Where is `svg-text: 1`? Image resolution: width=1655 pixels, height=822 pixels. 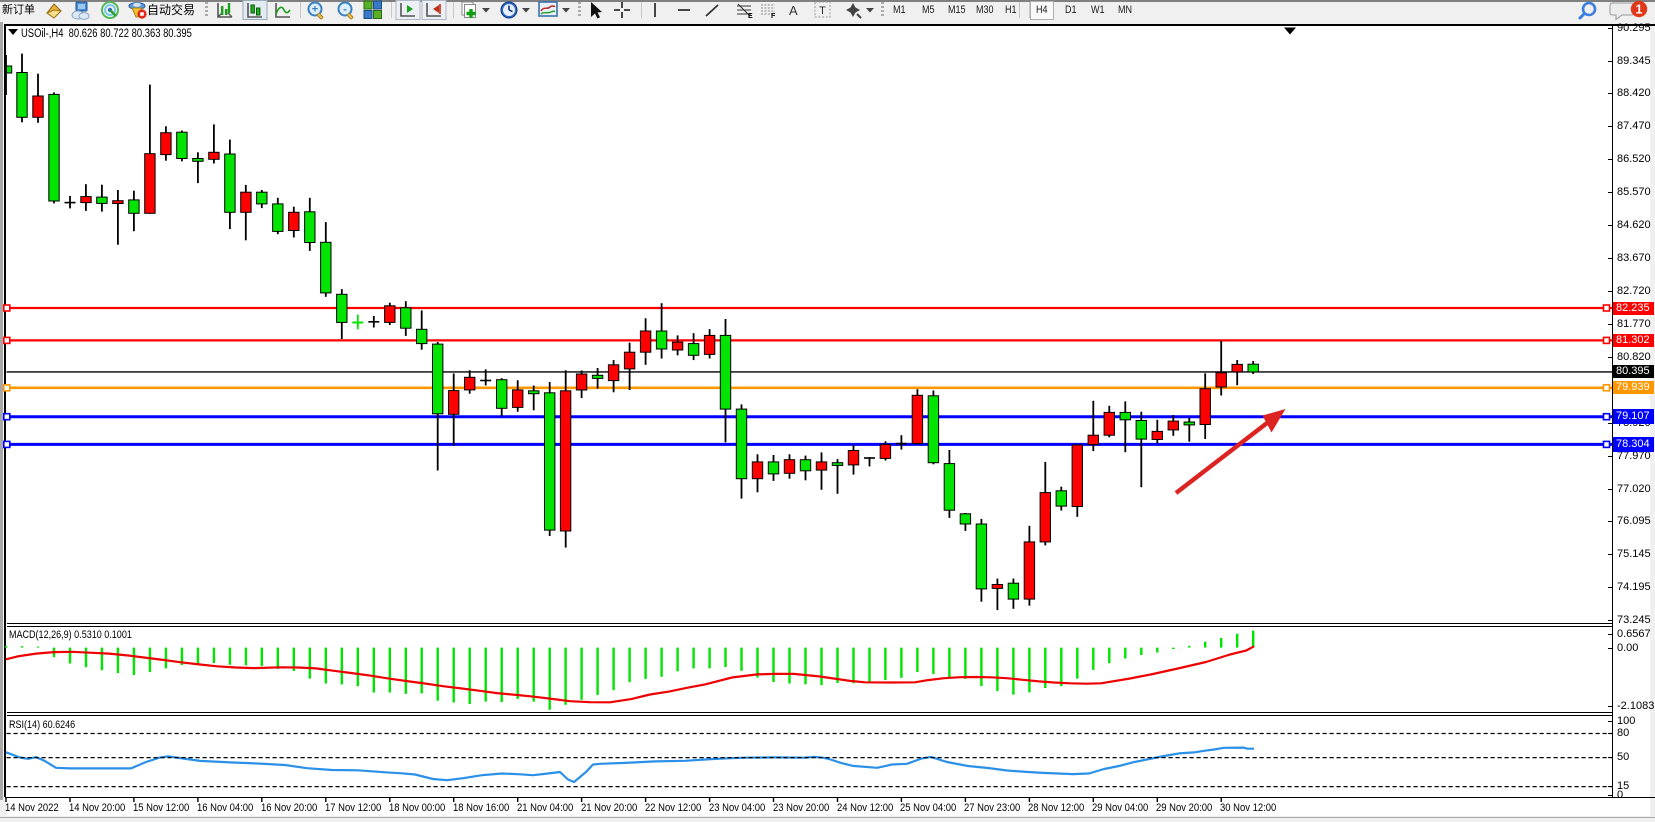
svg-text: 1 is located at coordinates (1639, 10).